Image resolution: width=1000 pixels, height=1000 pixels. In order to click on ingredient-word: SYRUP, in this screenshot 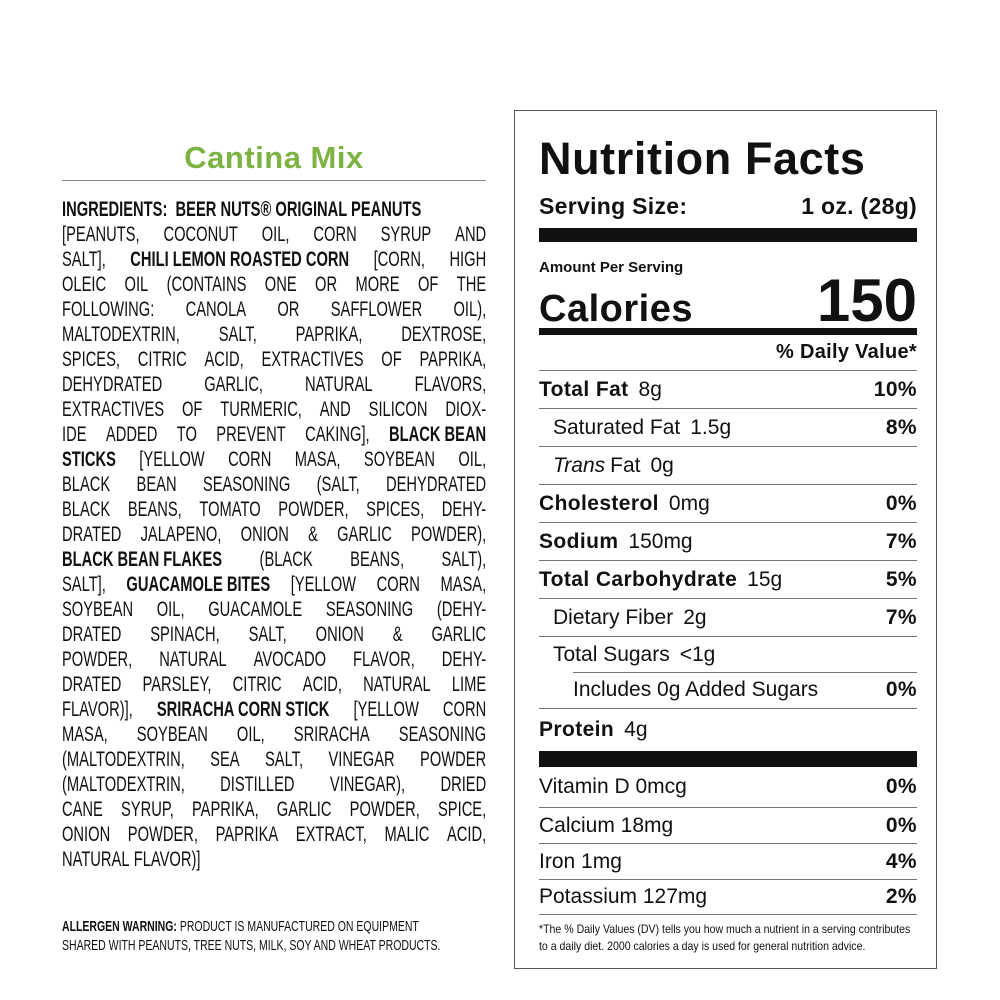, I will do `click(147, 809)`.